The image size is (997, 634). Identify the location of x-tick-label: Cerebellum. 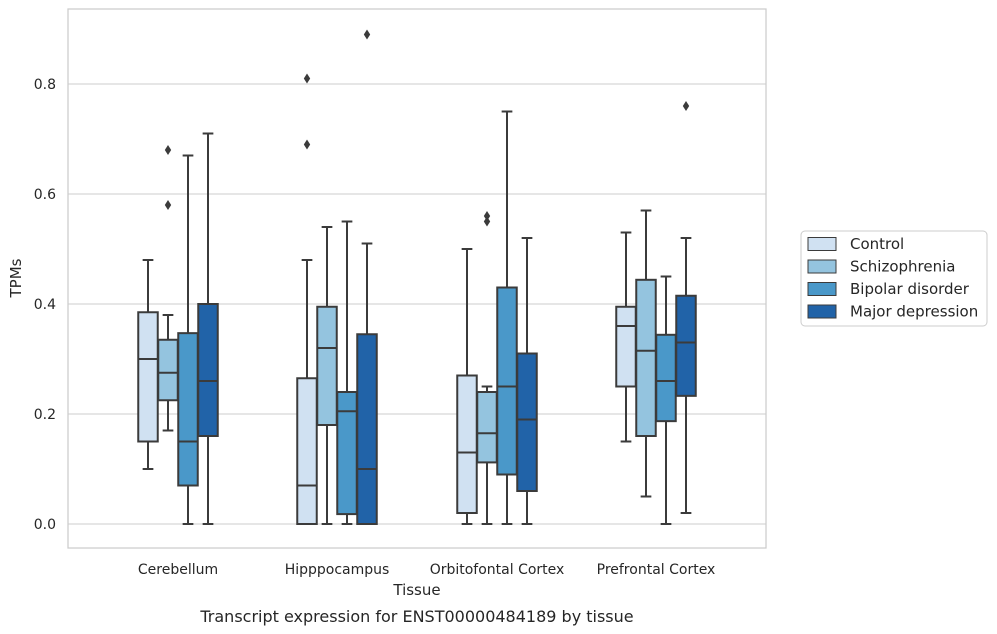
(178, 570).